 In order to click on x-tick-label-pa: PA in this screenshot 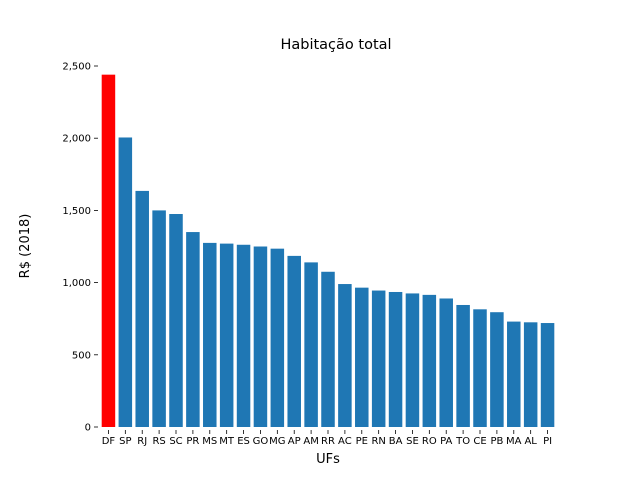, I will do `click(446, 441)`.